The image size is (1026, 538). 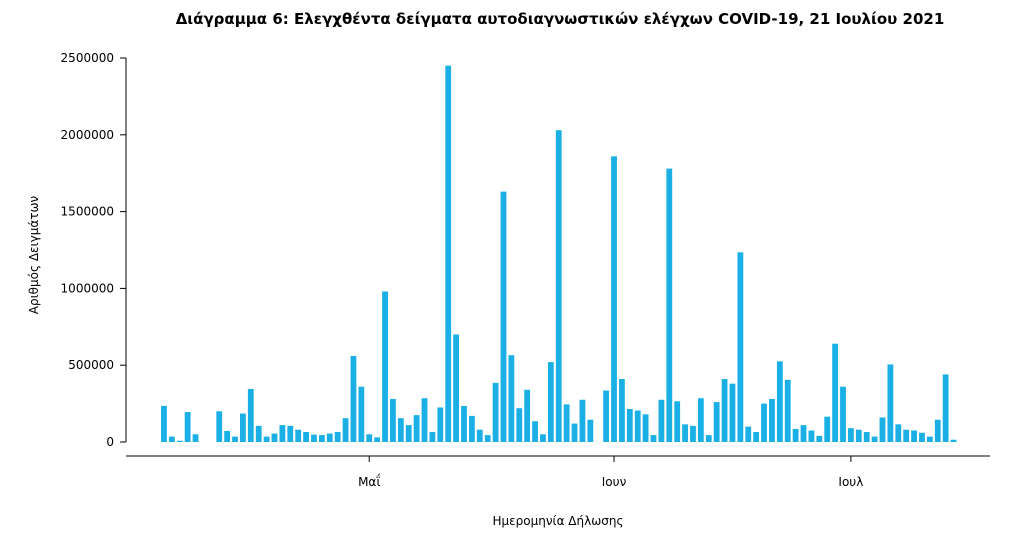 What do you see at coordinates (87, 58) in the screenshot?
I see `y-tick-label: 2500000` at bounding box center [87, 58].